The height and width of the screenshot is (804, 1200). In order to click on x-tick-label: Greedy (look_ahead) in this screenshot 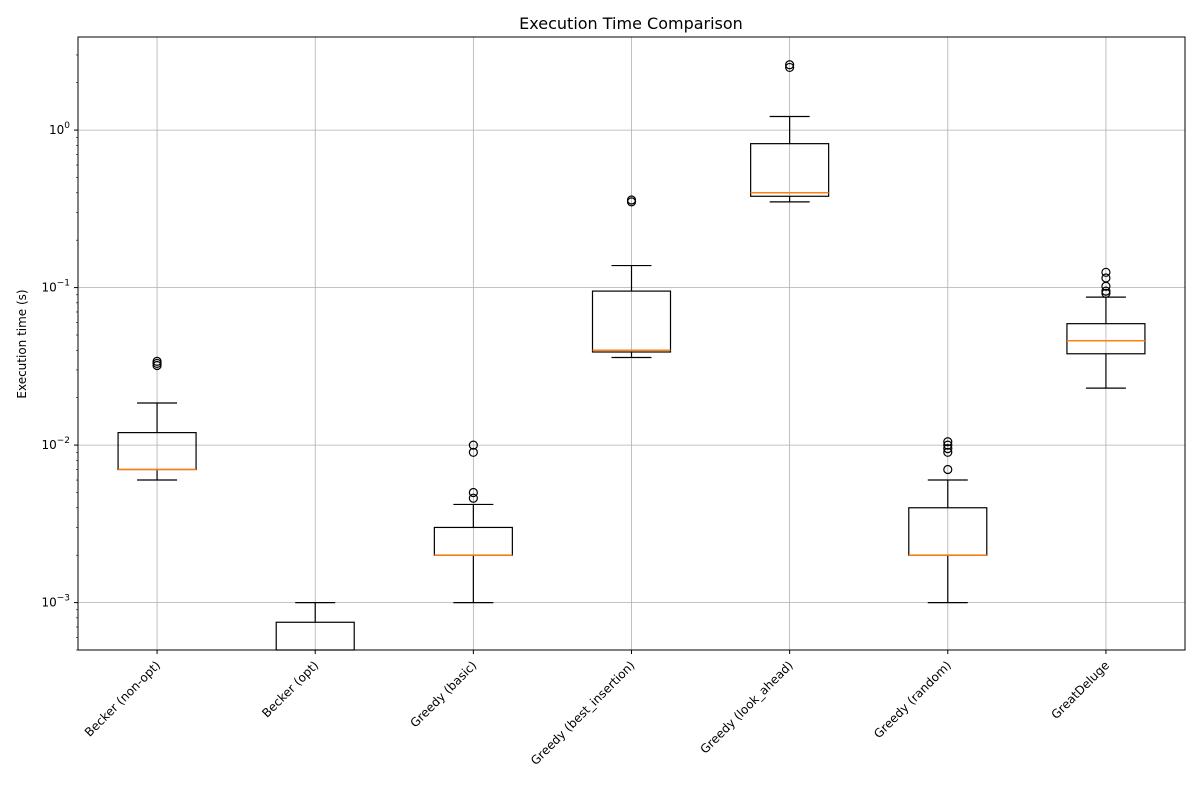, I will do `click(747, 707)`.